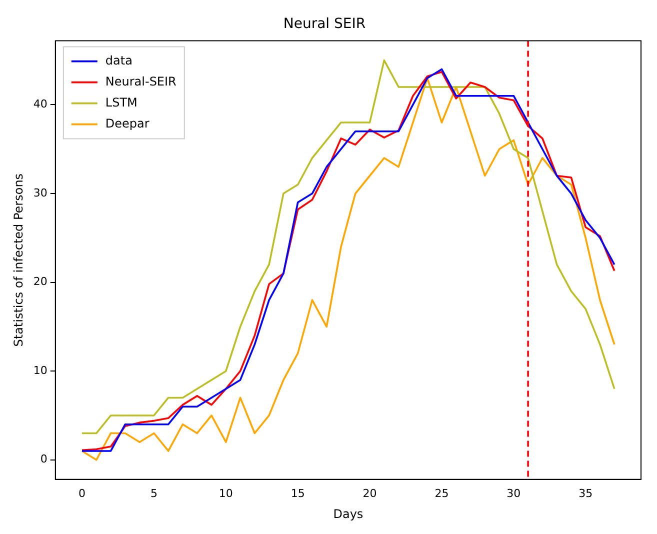  Describe the element at coordinates (44, 459) in the screenshot. I see `y-tick-label: 0` at that location.